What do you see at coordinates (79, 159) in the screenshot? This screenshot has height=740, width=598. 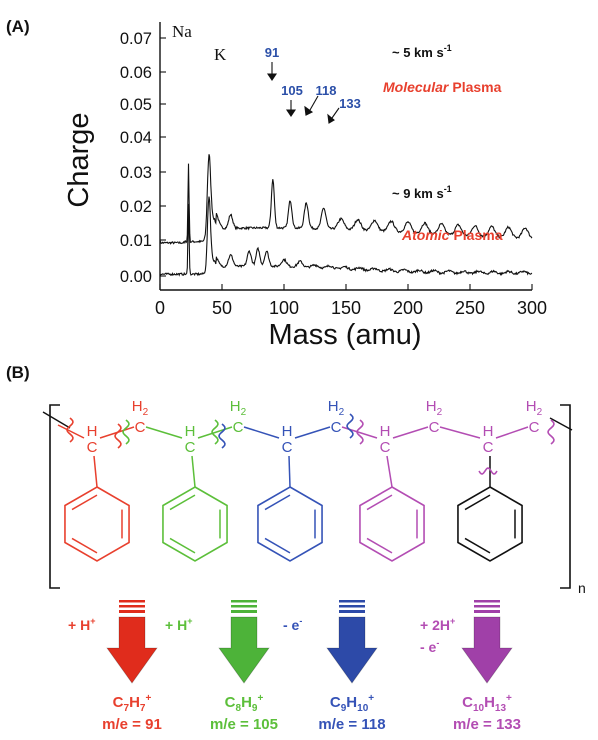 I see `y-axis-title: Charge` at bounding box center [79, 159].